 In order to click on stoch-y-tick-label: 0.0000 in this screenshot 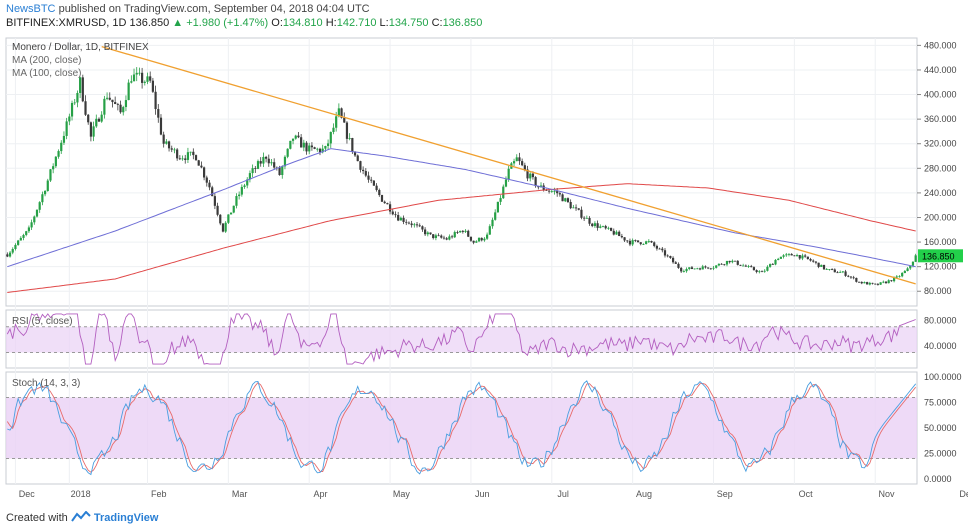, I will do `click(938, 479)`.